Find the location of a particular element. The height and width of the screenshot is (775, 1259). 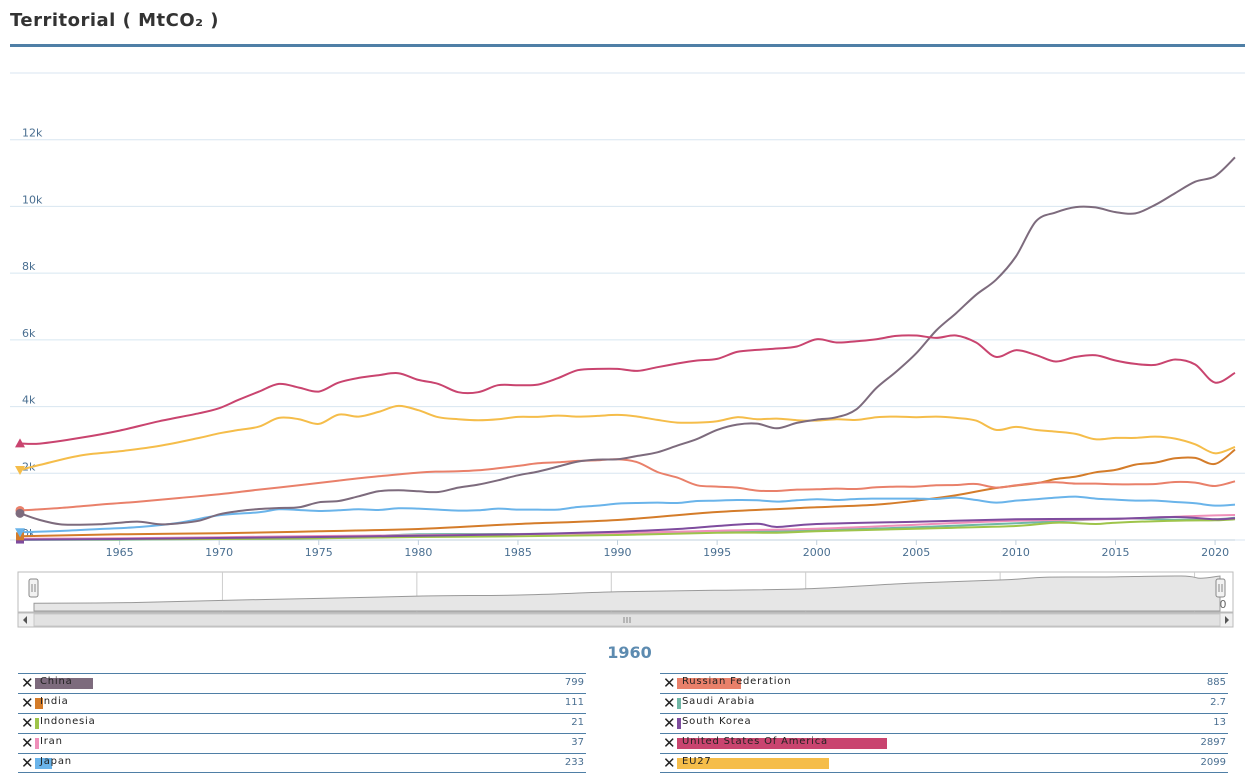

legend-series-name: Russian Federation is located at coordinates (737, 681).